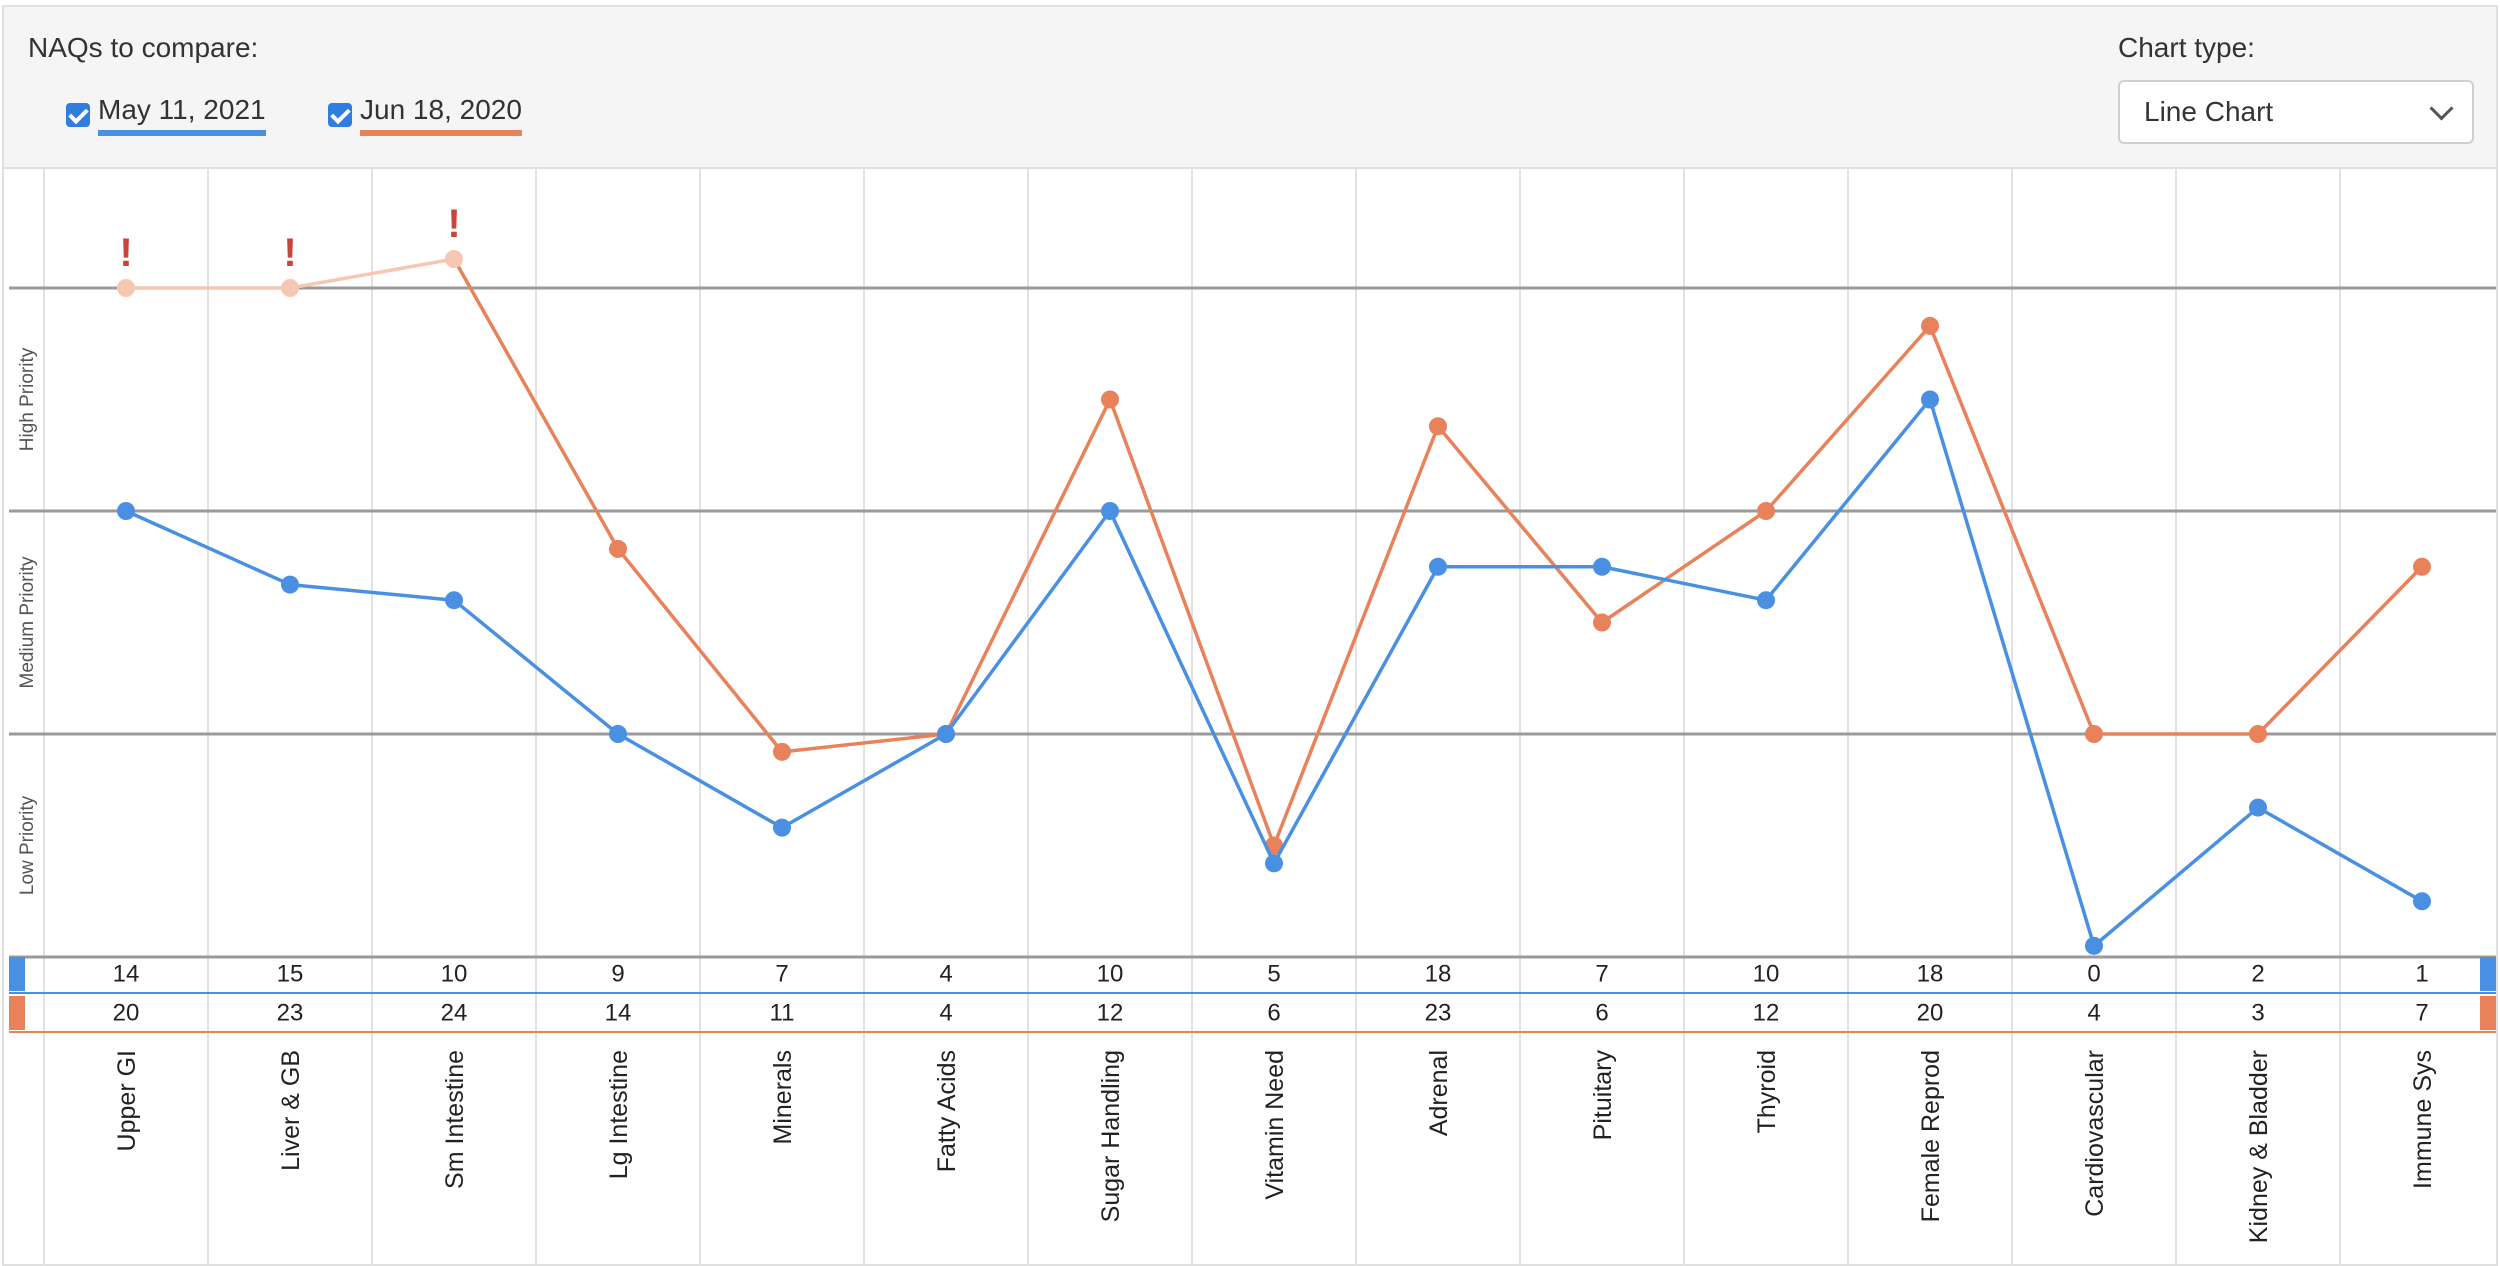 The image size is (2500, 1266). Describe the element at coordinates (619, 1114) in the screenshot. I see `category-label: Lg Intestine` at that location.